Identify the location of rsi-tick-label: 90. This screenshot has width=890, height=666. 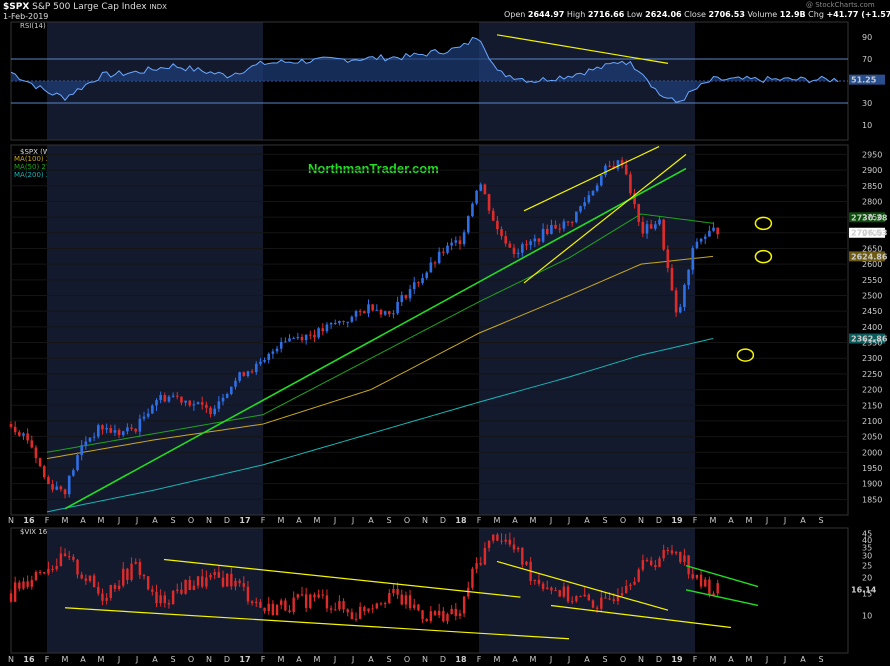
(867, 37).